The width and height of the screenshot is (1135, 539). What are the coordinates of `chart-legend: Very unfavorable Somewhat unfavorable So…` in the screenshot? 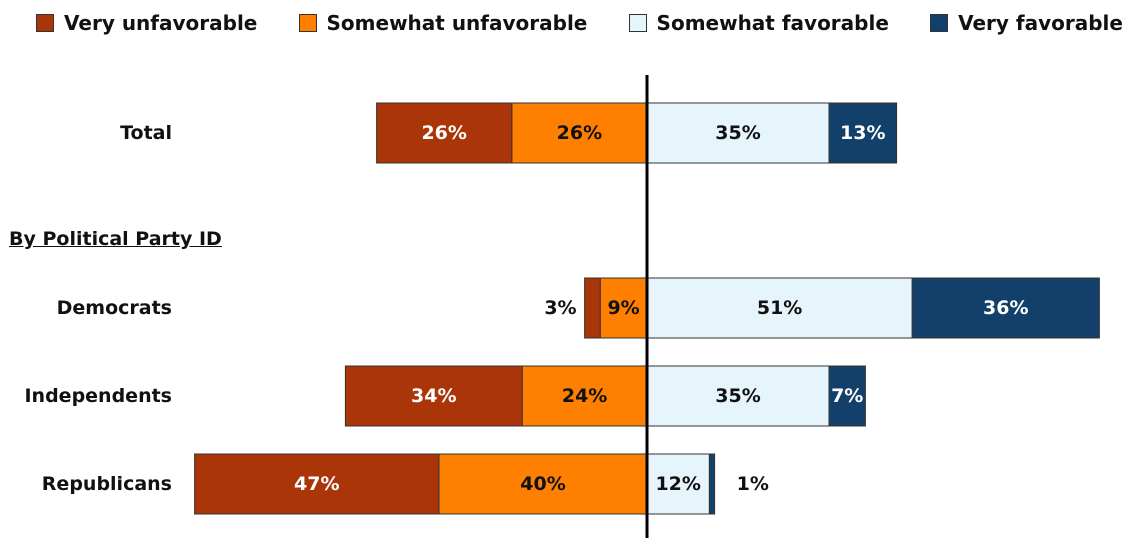 It's located at (567, 23).